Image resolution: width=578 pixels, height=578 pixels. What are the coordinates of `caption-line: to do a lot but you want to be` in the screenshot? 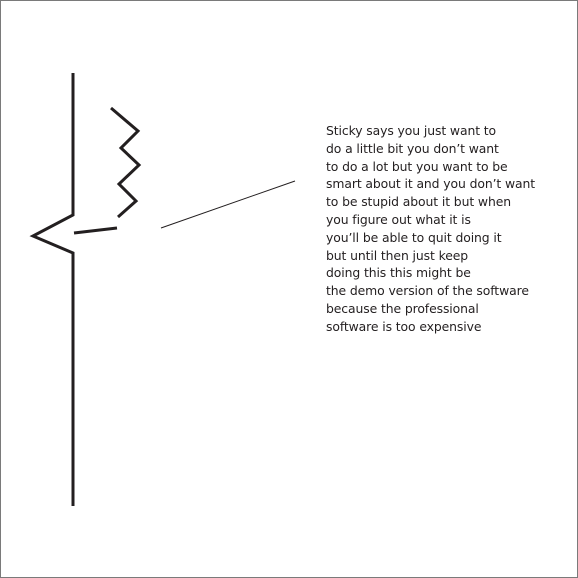 It's located at (417, 166).